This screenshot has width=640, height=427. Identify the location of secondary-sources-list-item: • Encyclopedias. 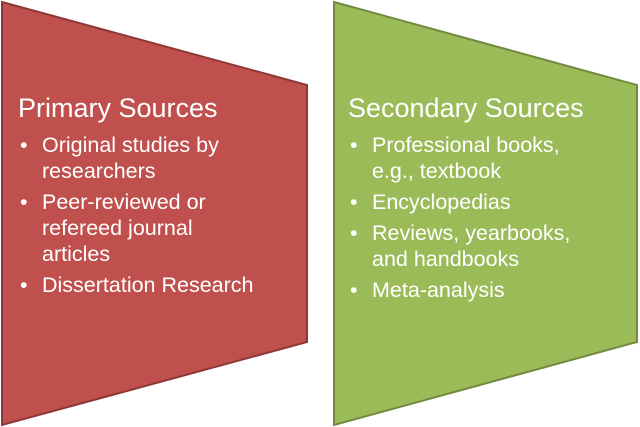
(490, 202).